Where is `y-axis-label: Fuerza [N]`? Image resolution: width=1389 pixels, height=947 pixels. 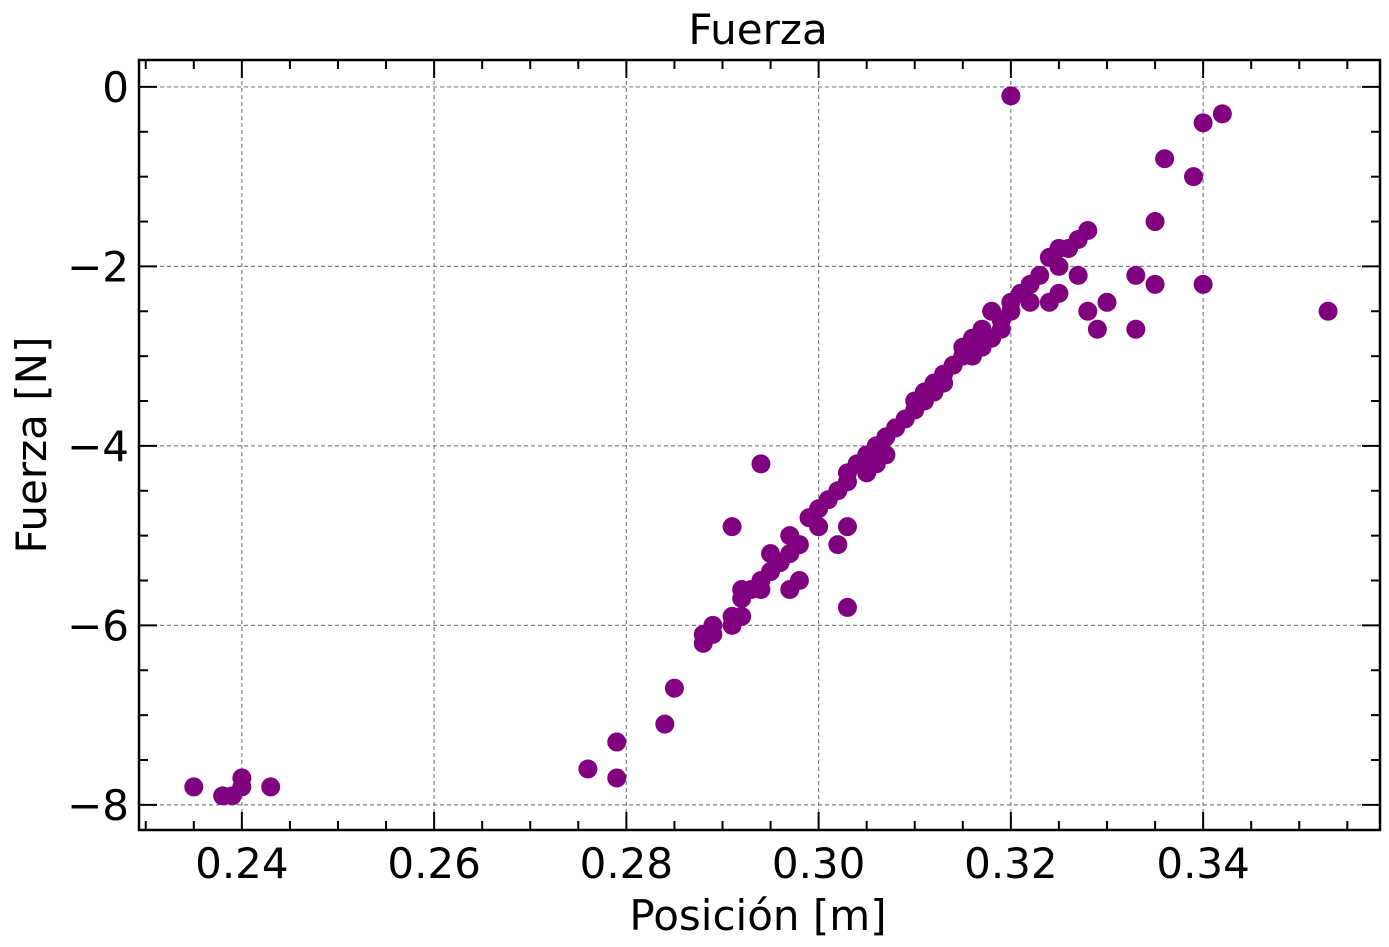
y-axis-label: Fuerza [N] is located at coordinates (31, 445).